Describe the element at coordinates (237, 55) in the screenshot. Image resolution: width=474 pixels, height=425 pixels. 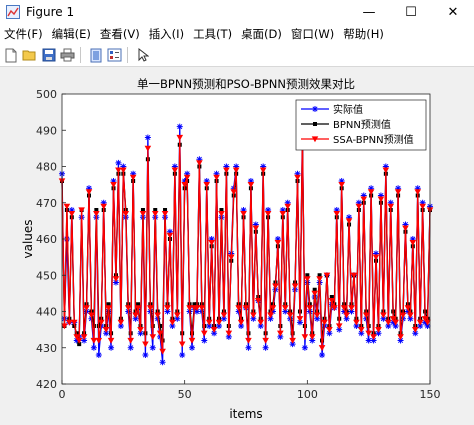
I see `figure-toolbar` at that location.